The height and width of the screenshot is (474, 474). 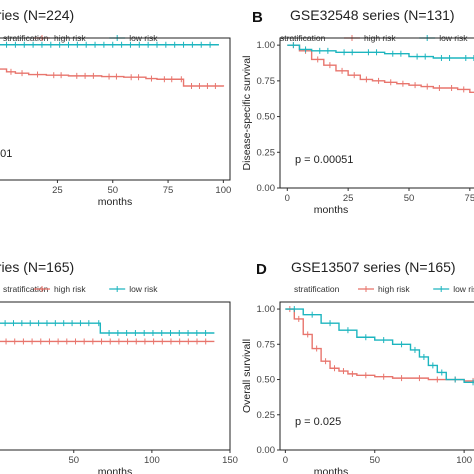 What do you see at coordinates (261, 269) in the screenshot?
I see `panel-letter: D` at bounding box center [261, 269].